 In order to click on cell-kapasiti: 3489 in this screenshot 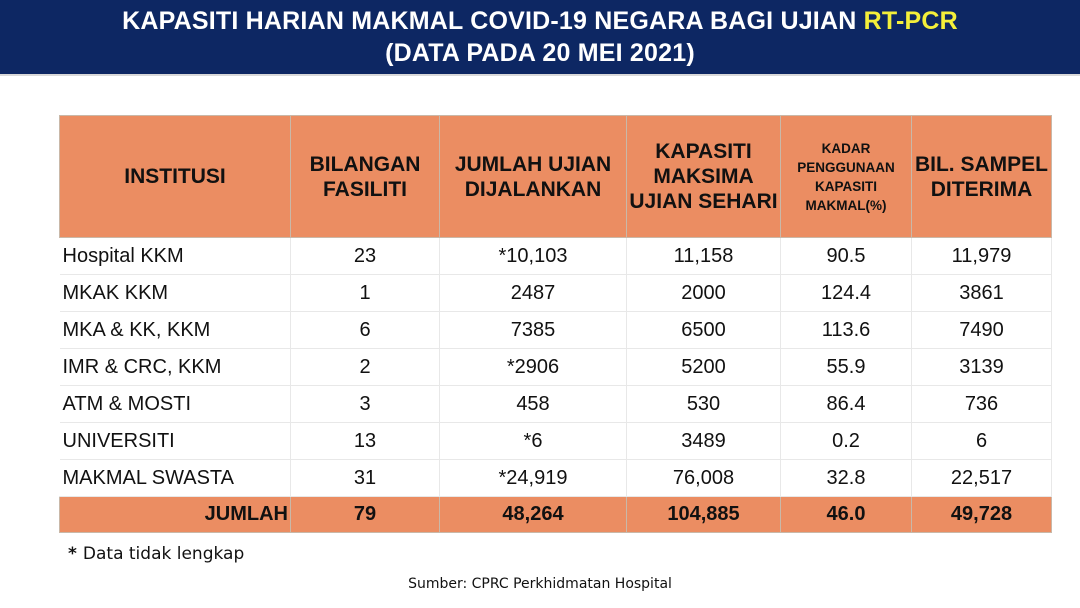, I will do `click(703, 441)`.